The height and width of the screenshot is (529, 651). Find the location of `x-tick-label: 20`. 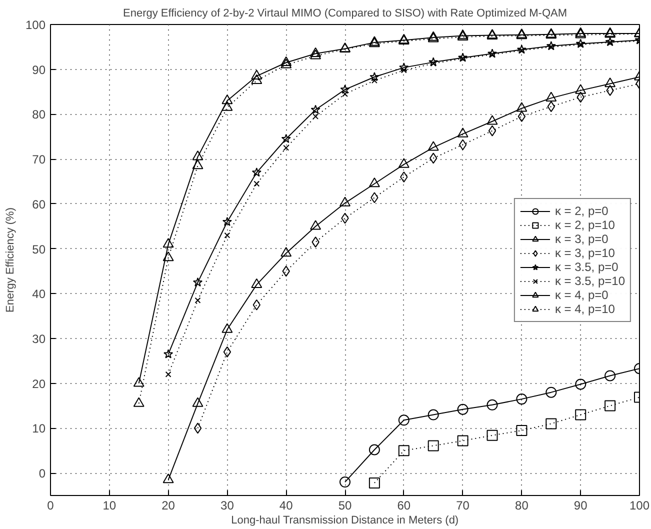

x-tick-label: 20 is located at coordinates (169, 505).